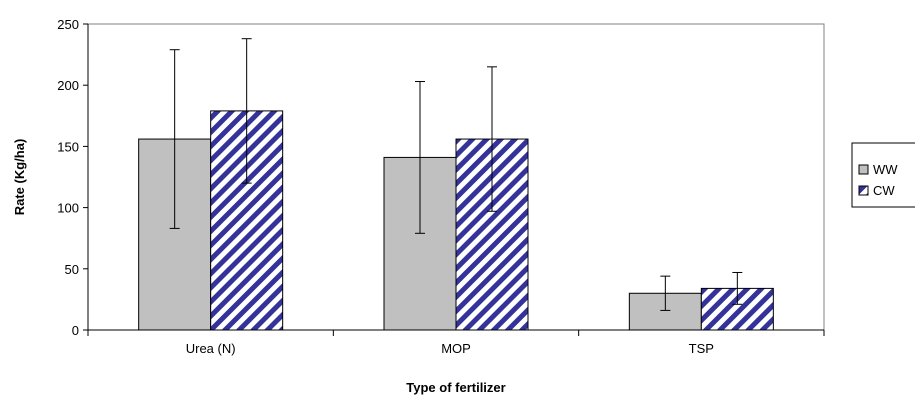 This screenshot has width=915, height=398. Describe the element at coordinates (73, 177) in the screenshot. I see `y-axis: 0 50 100 150 200 250` at that location.